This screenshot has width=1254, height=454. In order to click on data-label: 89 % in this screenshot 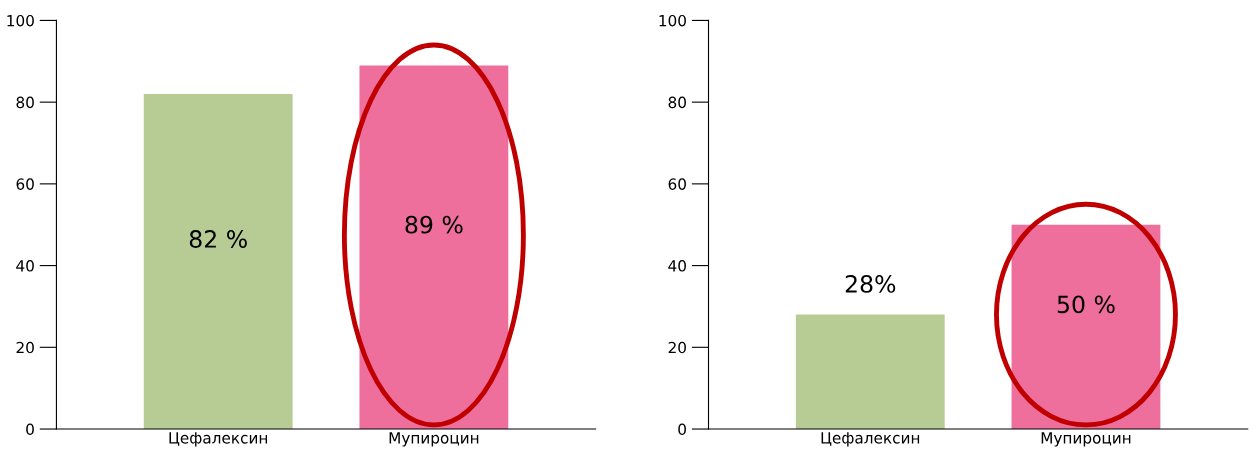, I will do `click(434, 224)`.